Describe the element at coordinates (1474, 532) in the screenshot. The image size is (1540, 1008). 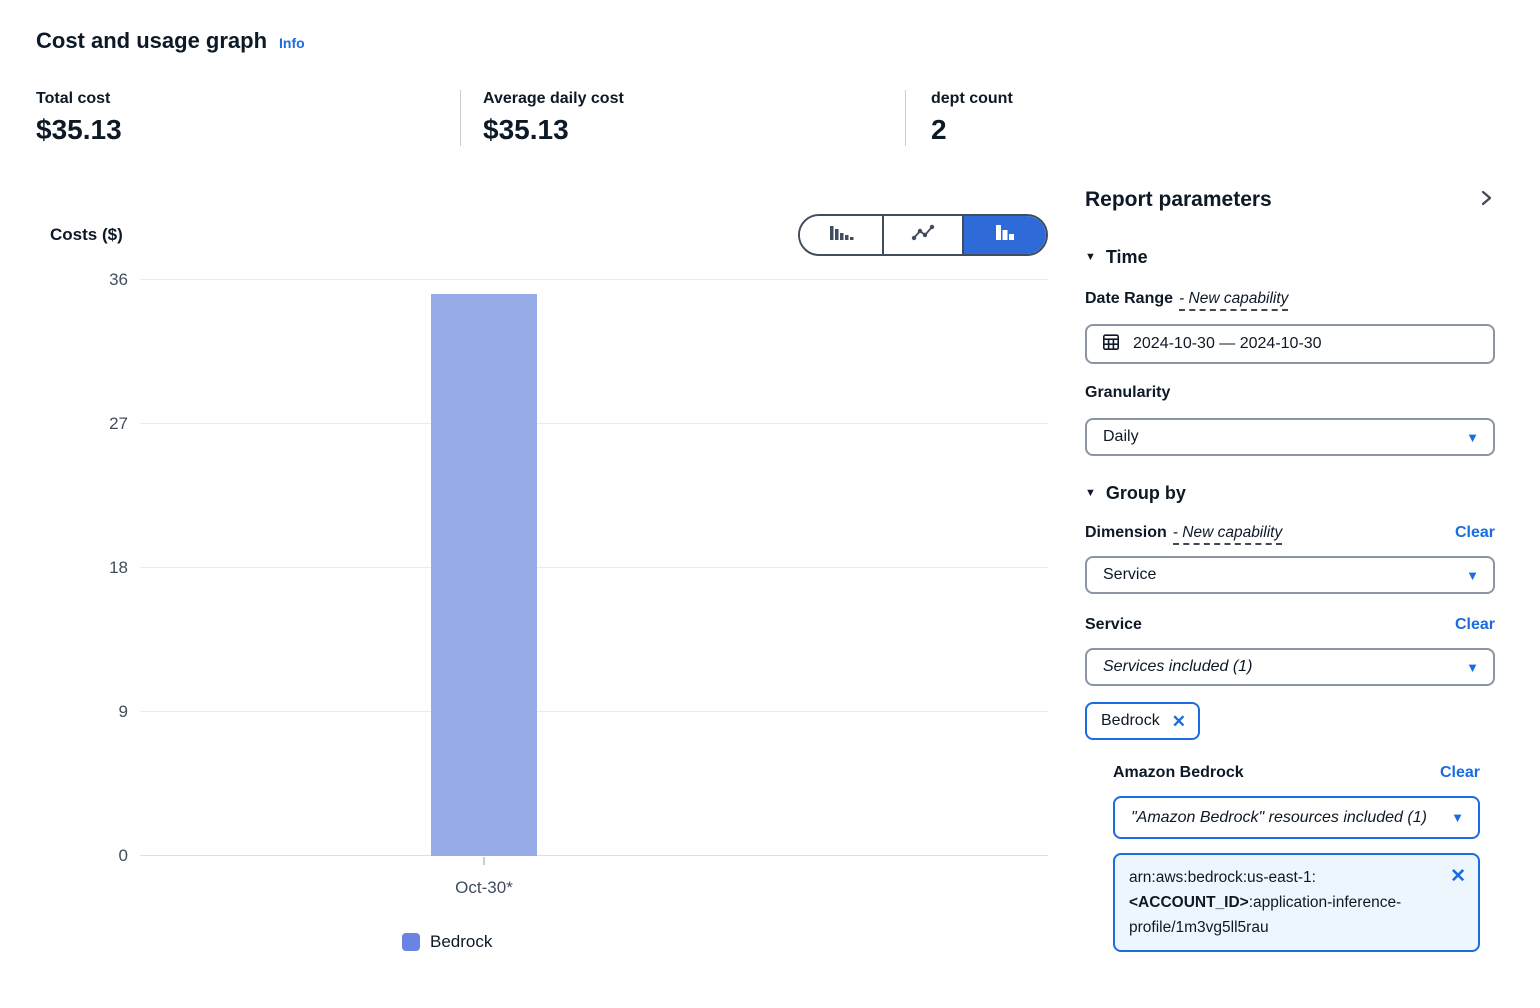
I see `dimension-clear-link: Clear` at that location.